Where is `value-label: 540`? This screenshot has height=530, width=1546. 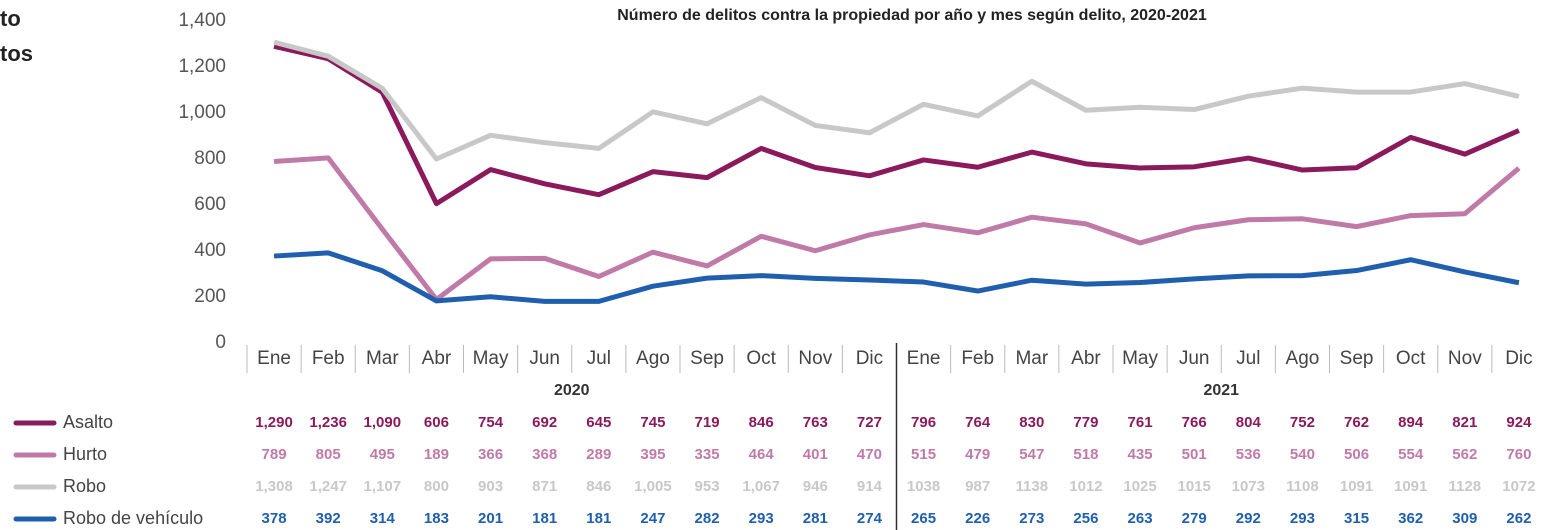 value-label: 540 is located at coordinates (1302, 454).